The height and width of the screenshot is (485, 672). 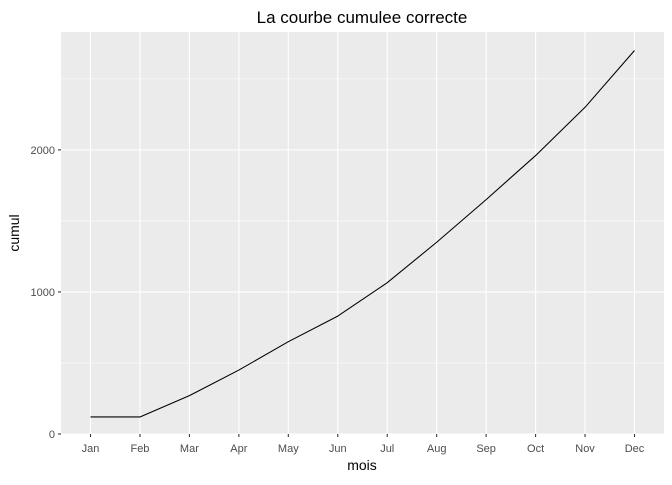 I want to click on x-tick-label: May, so click(x=288, y=449).